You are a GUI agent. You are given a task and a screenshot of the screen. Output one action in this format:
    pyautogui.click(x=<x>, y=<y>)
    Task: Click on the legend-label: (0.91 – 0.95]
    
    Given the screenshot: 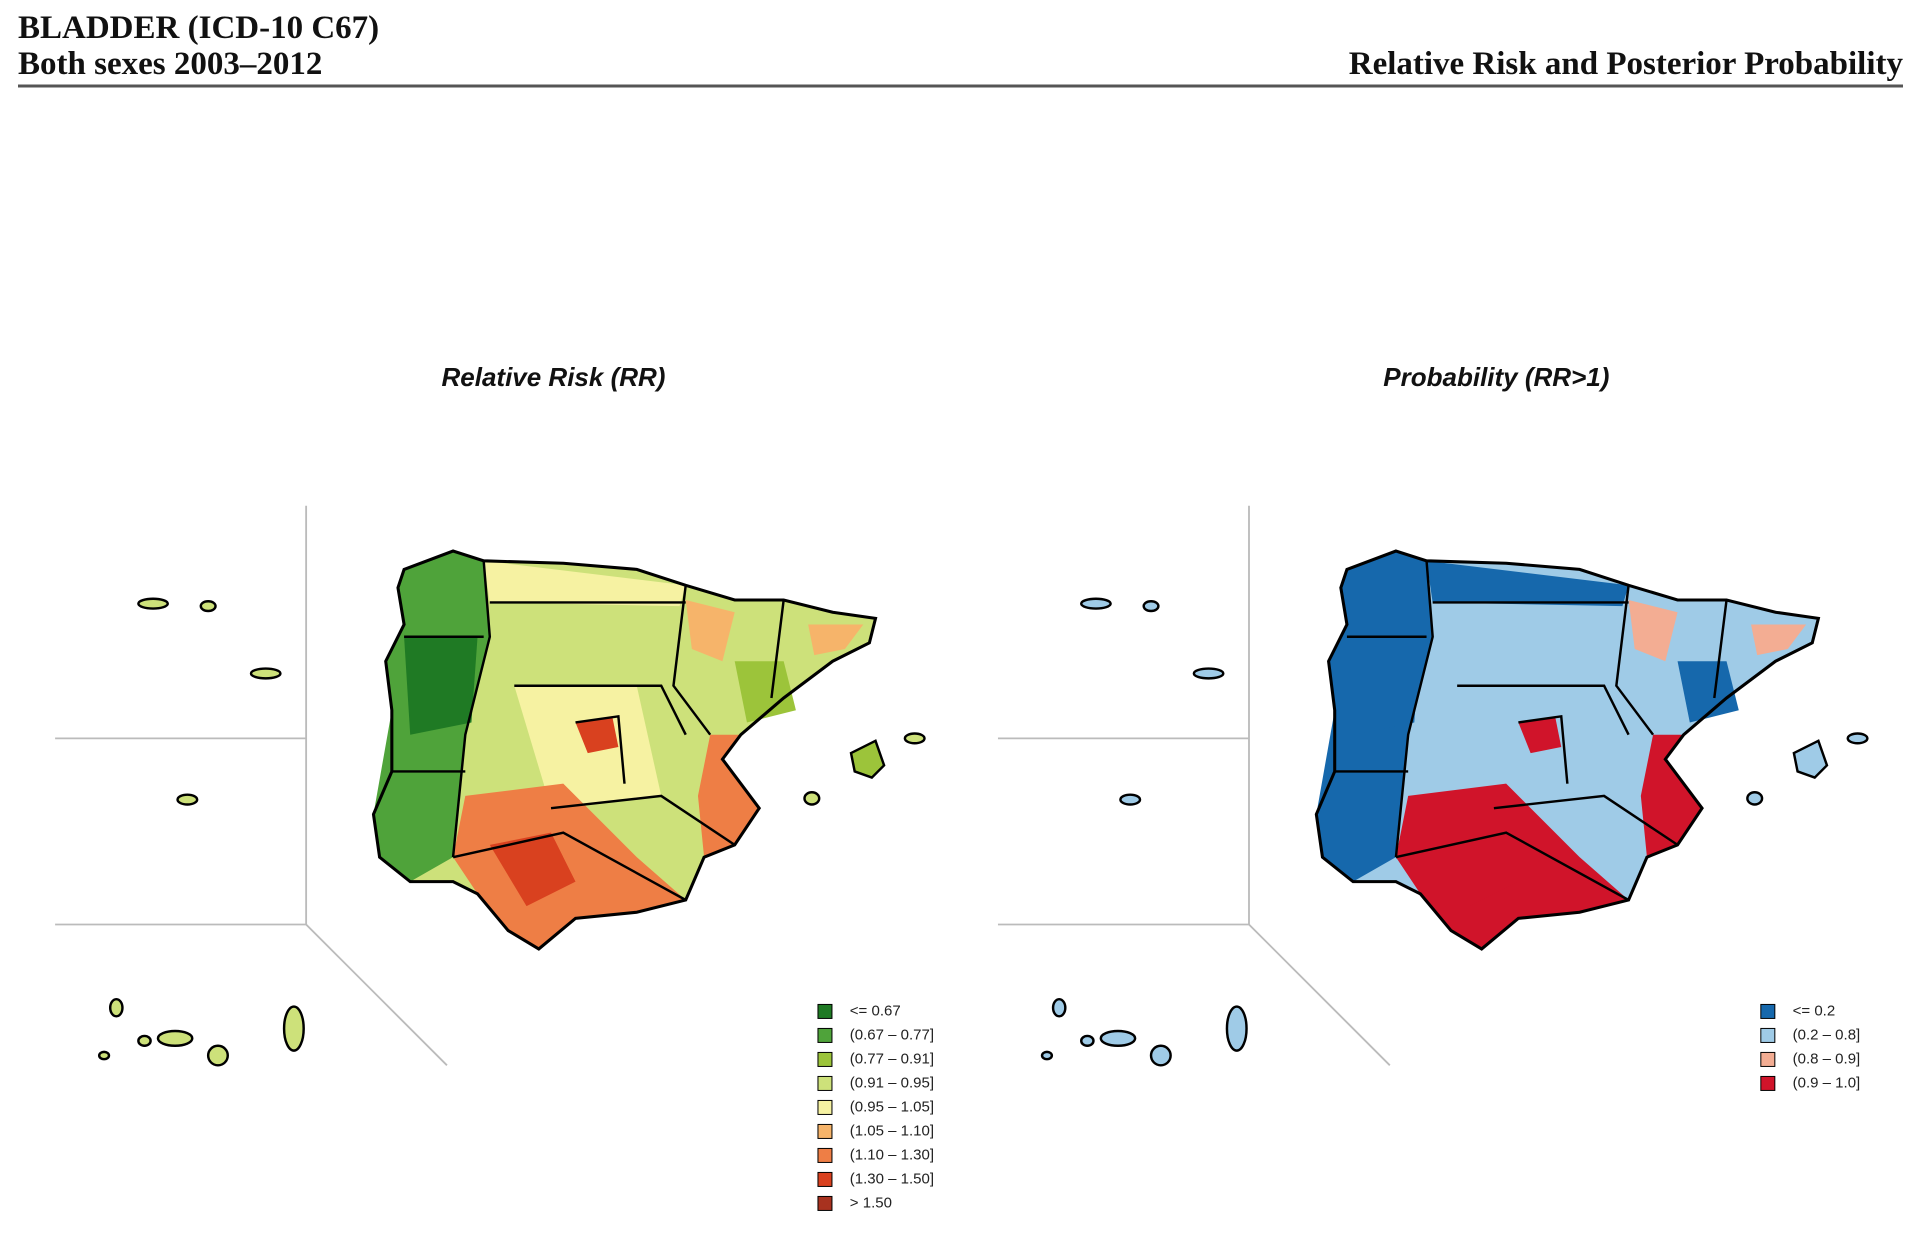 What is the action you would take?
    pyautogui.click(x=892, y=1082)
    